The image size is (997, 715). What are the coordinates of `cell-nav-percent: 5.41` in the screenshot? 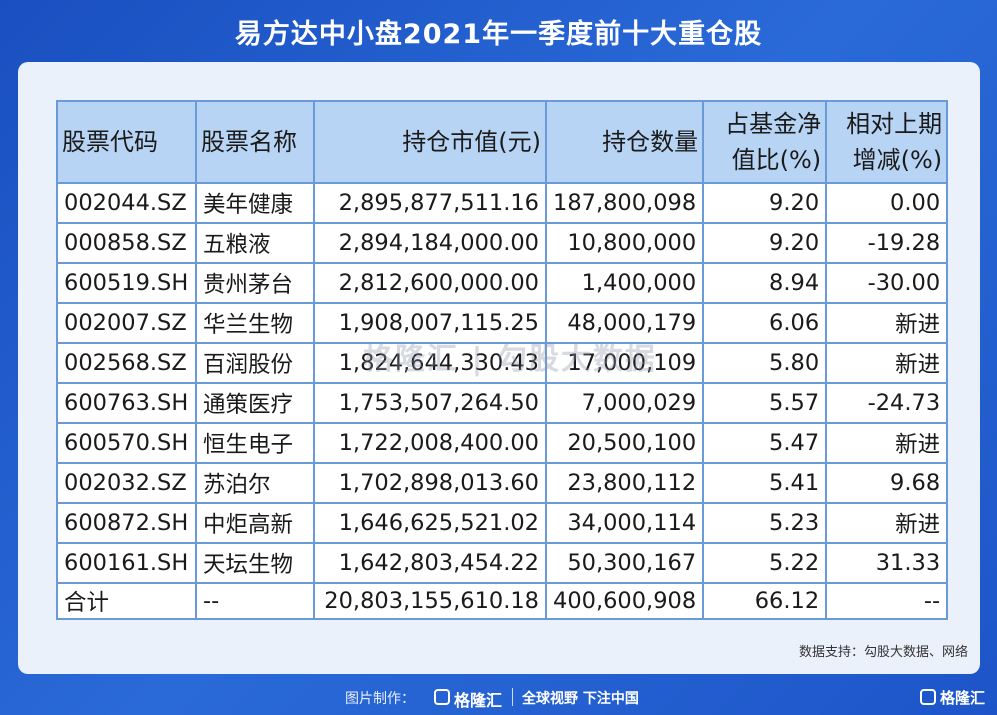 It's located at (765, 483).